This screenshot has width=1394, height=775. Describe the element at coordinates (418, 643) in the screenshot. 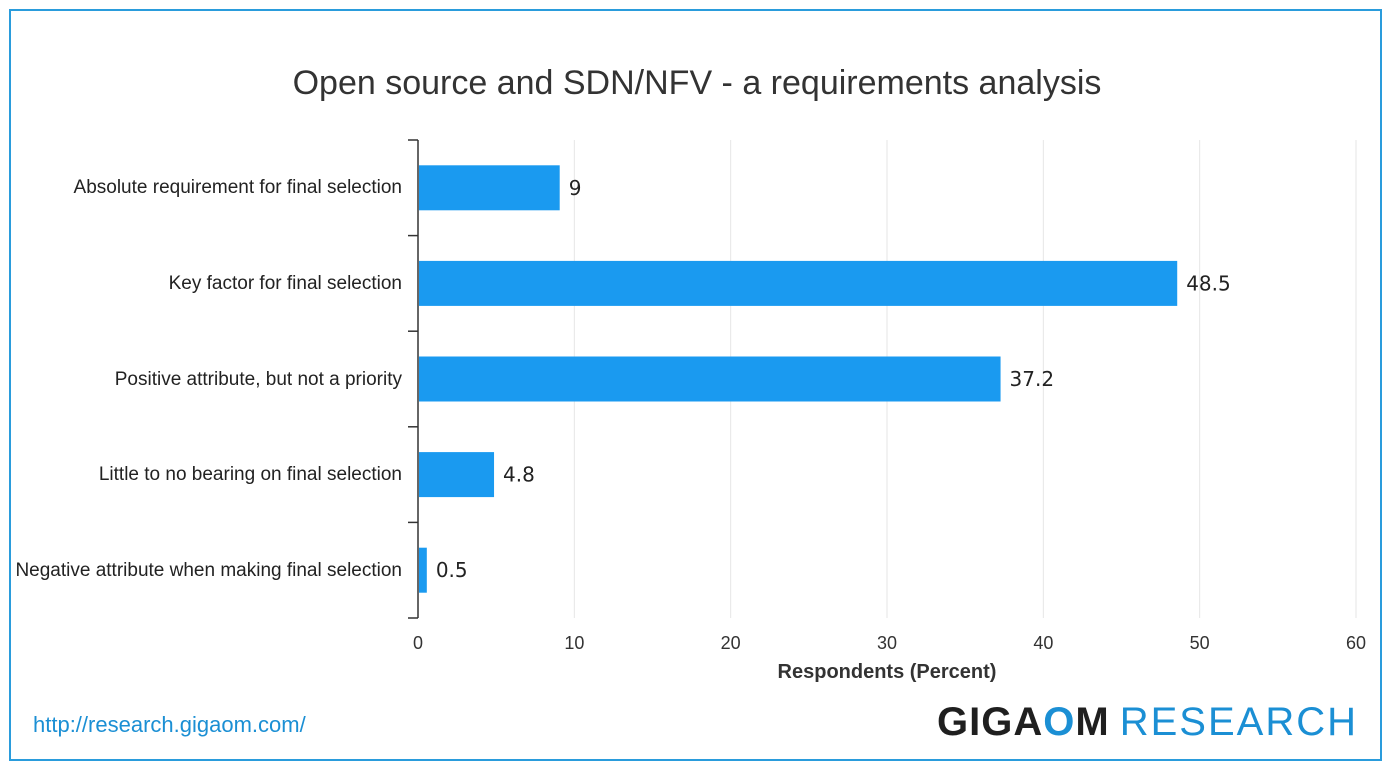

I see `x-tick-label: 0` at that location.